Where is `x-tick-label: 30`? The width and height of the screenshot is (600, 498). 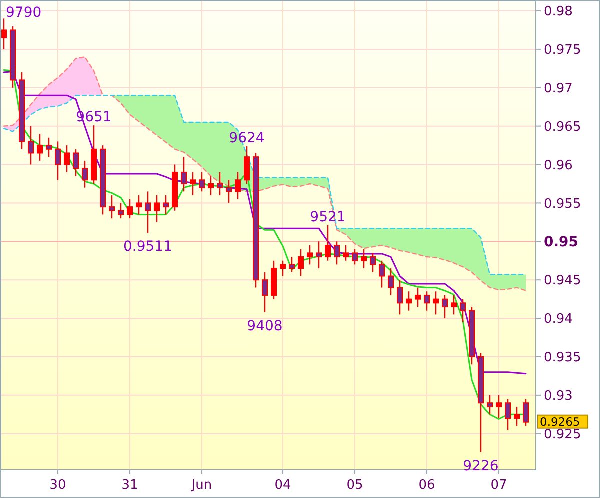 x-tick-label: 30 is located at coordinates (58, 485).